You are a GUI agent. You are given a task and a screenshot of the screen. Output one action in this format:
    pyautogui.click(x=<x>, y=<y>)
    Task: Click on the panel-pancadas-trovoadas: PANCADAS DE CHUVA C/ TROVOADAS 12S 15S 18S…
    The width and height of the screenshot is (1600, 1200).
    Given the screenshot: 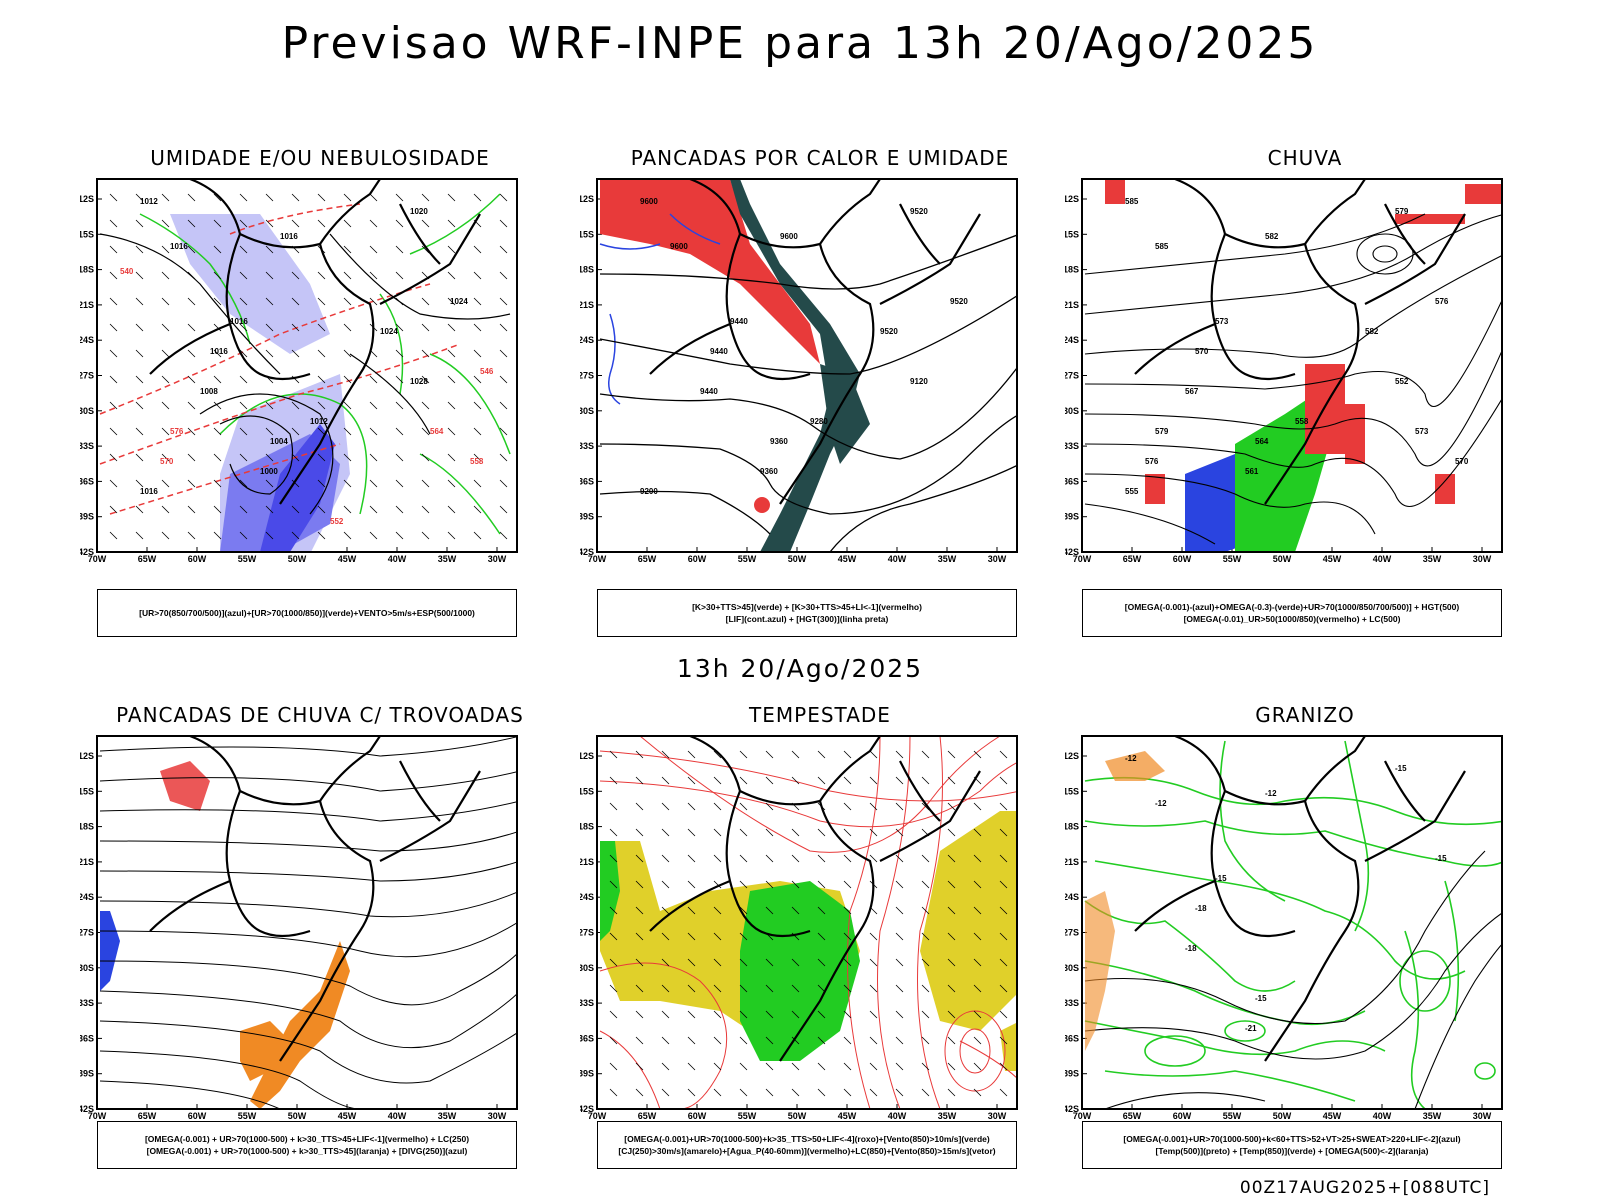 What is the action you would take?
    pyautogui.click(x=320, y=948)
    